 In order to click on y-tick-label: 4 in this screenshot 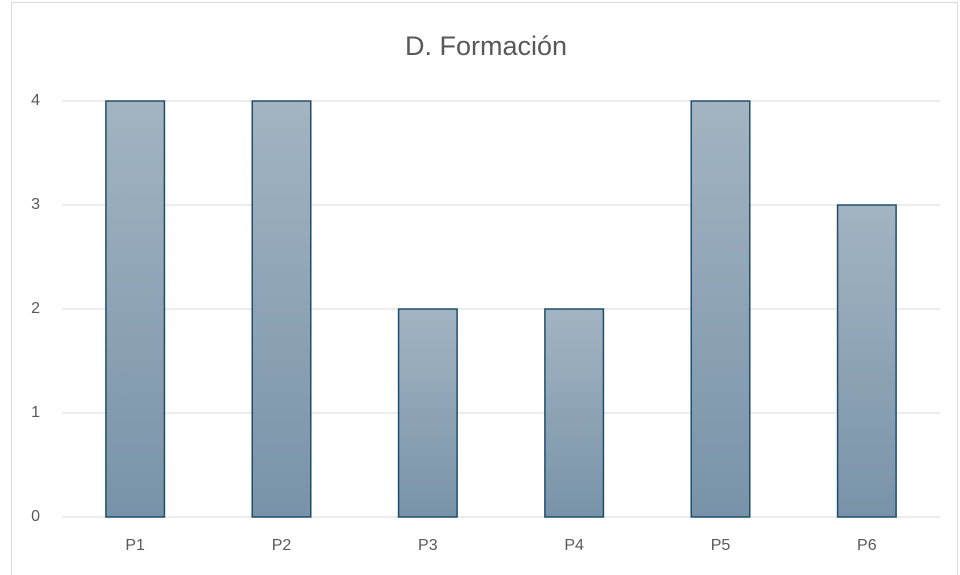, I will do `click(35, 100)`.